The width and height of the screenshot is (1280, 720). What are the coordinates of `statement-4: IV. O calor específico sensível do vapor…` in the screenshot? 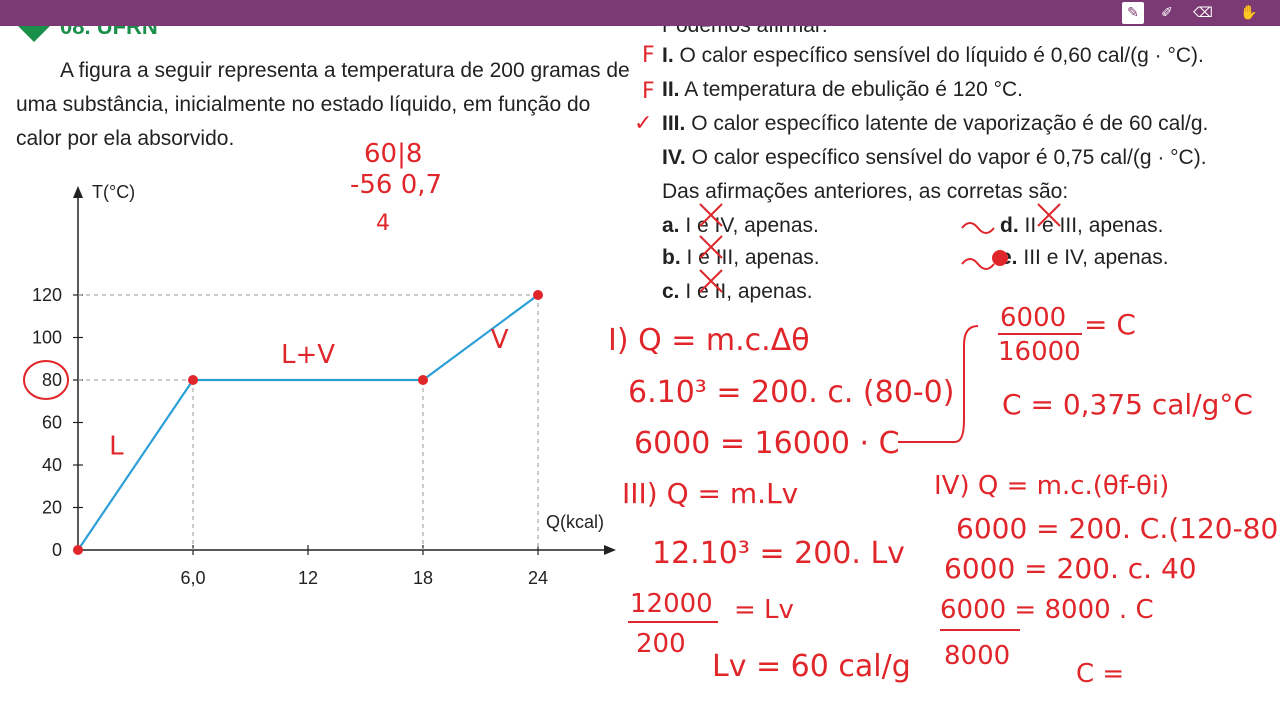 It's located at (934, 157).